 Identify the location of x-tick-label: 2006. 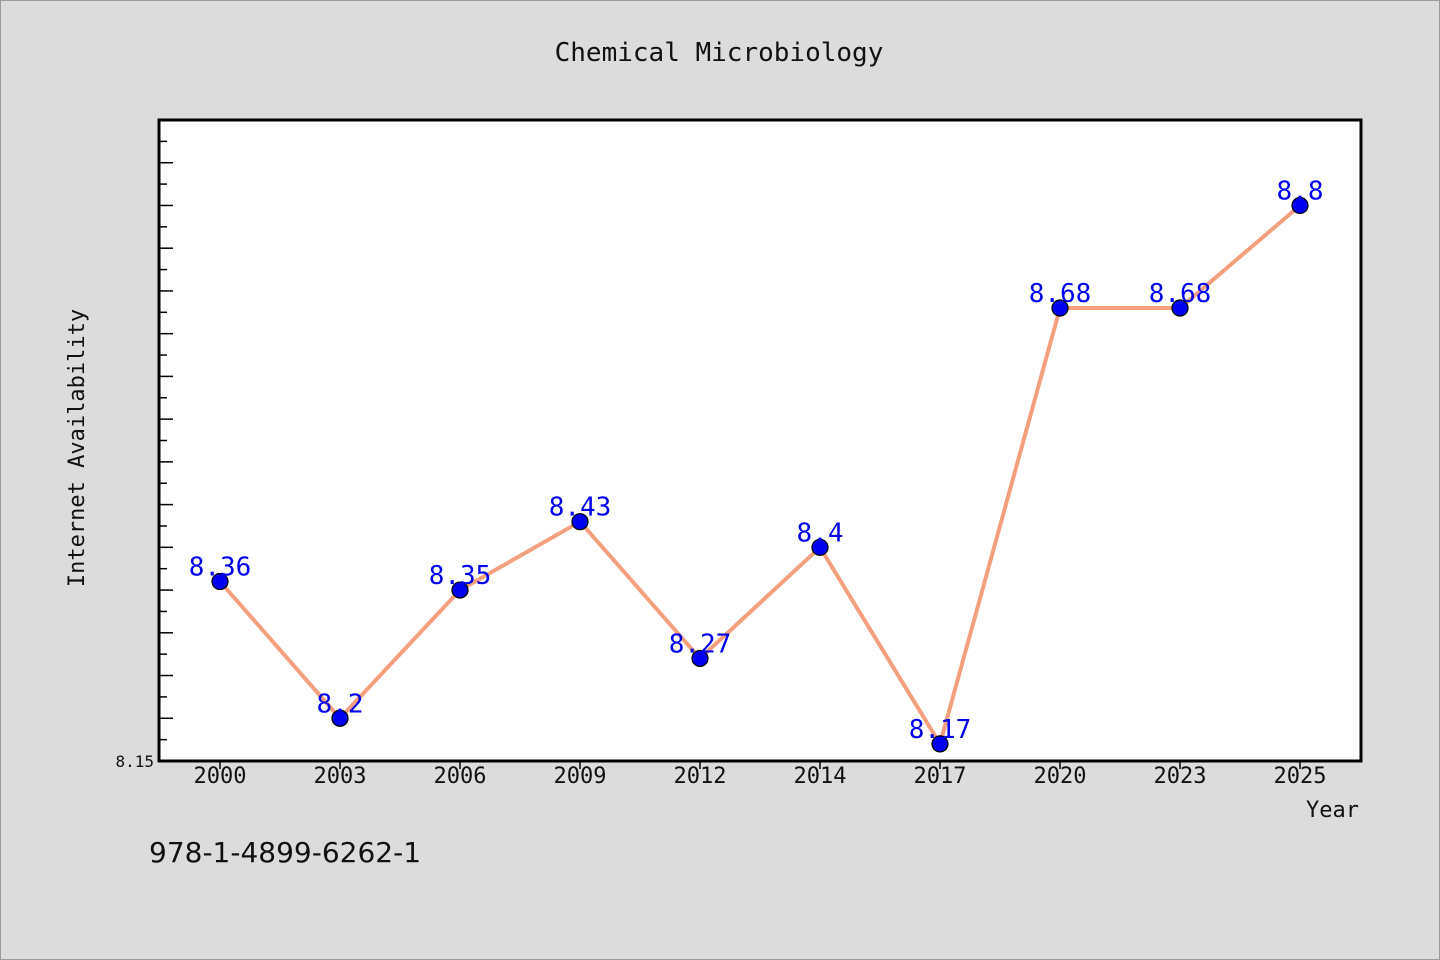
(460, 776).